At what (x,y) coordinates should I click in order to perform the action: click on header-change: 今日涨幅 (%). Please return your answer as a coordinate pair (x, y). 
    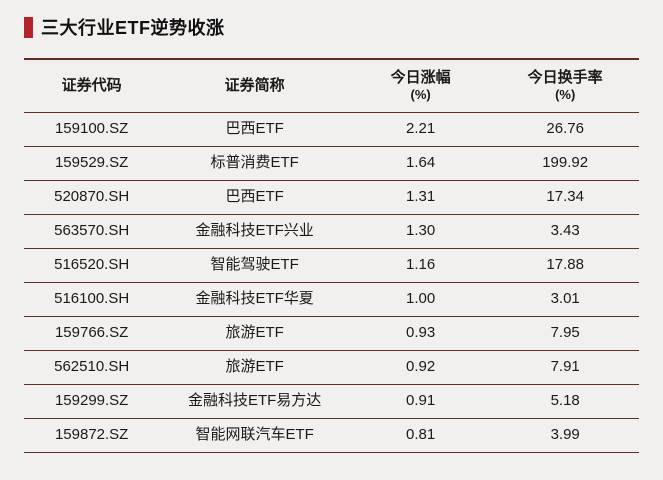
    Looking at the image, I should click on (420, 86).